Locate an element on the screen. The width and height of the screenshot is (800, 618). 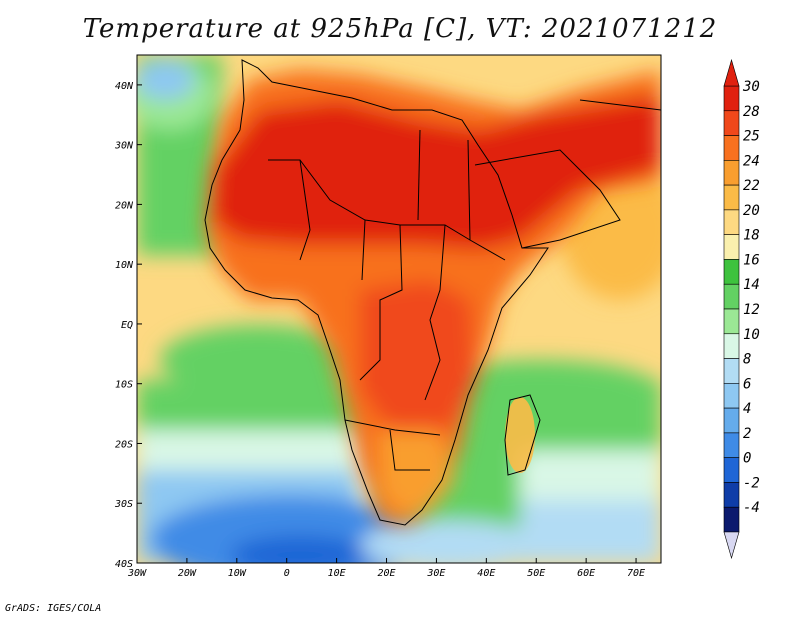
x-tick-label: 0 is located at coordinates (287, 573).